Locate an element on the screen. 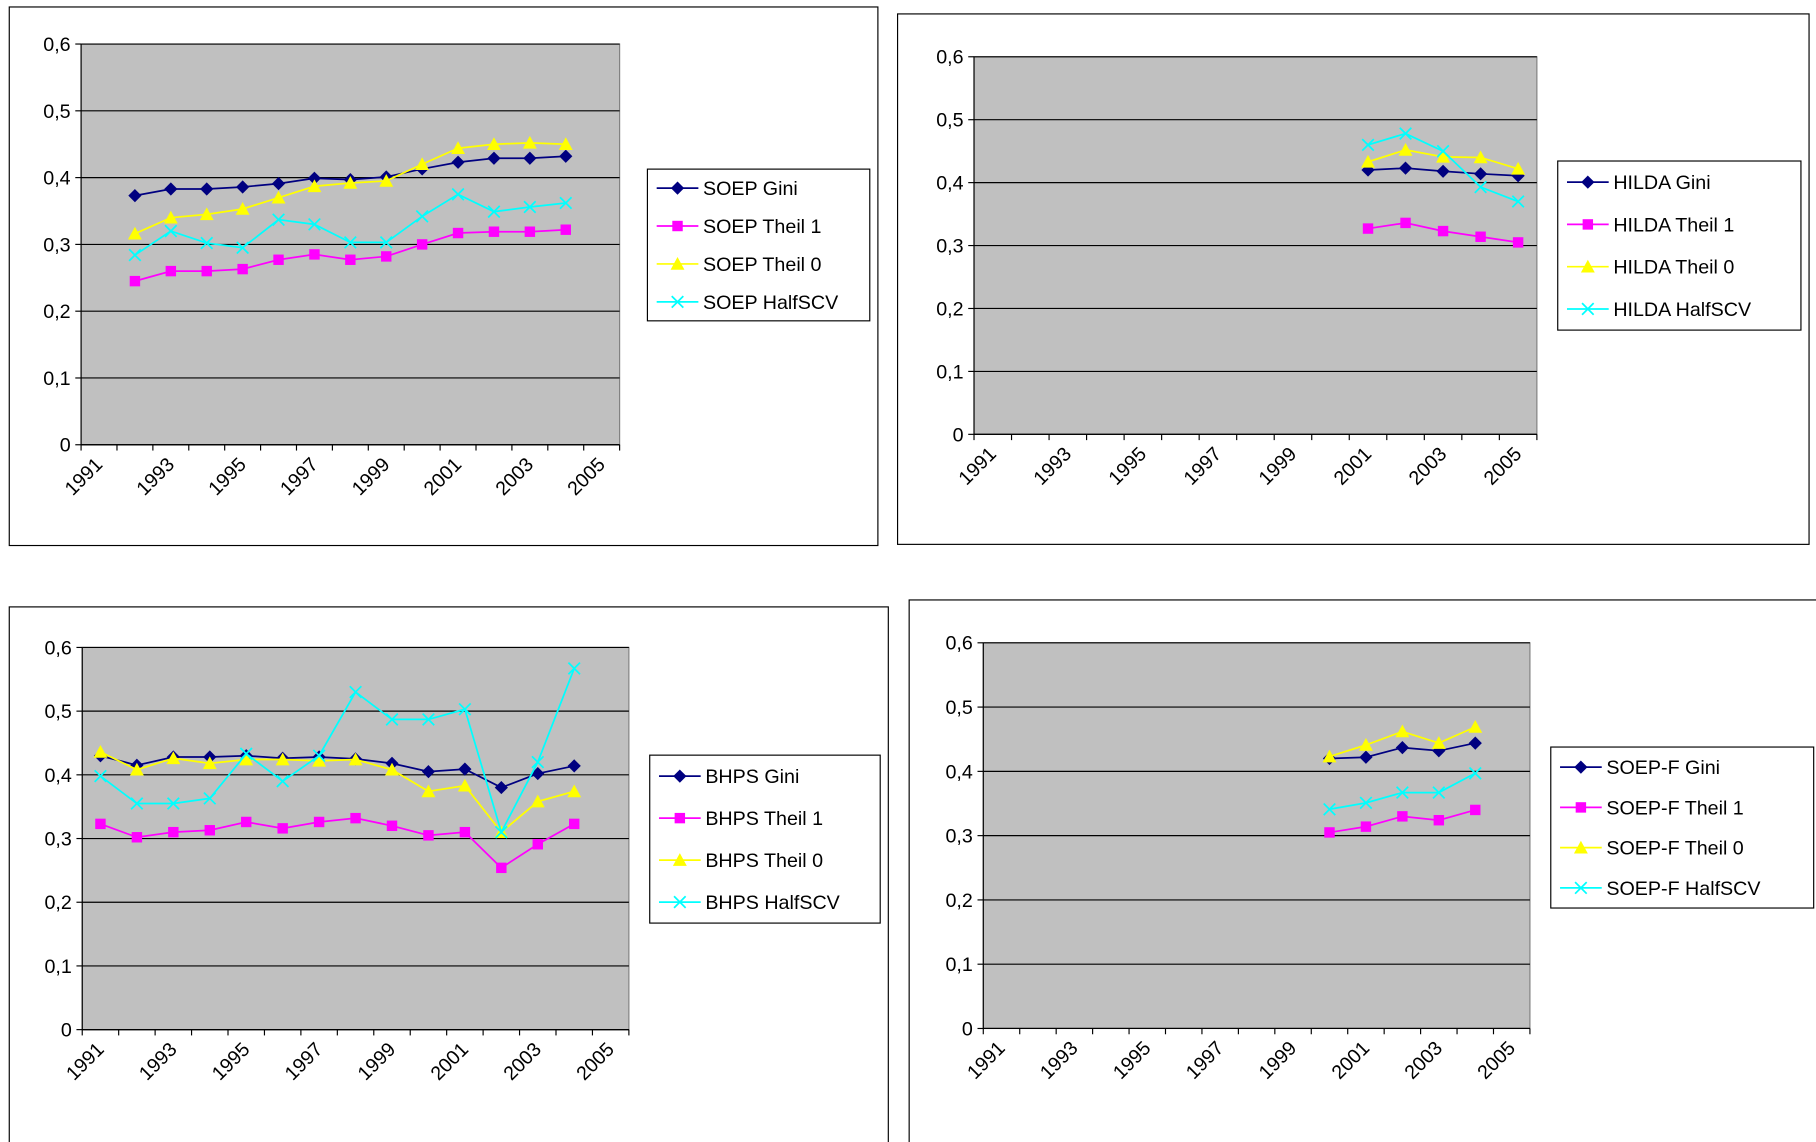 The width and height of the screenshot is (1816, 1142). legend-label: BHPS Theil 0 is located at coordinates (764, 861).